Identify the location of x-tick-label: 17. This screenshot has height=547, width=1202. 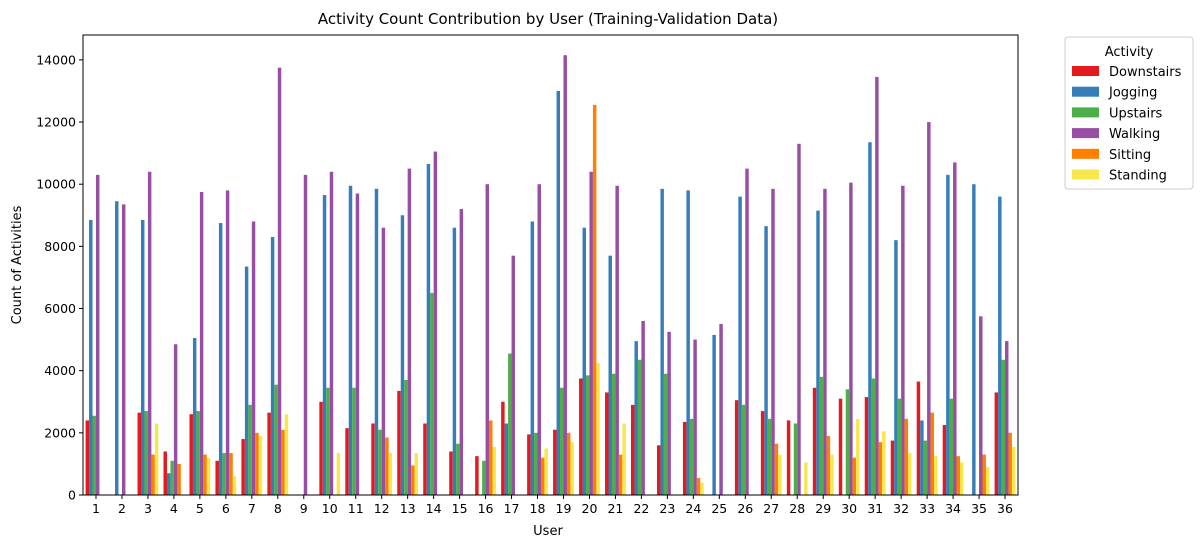
(512, 508).